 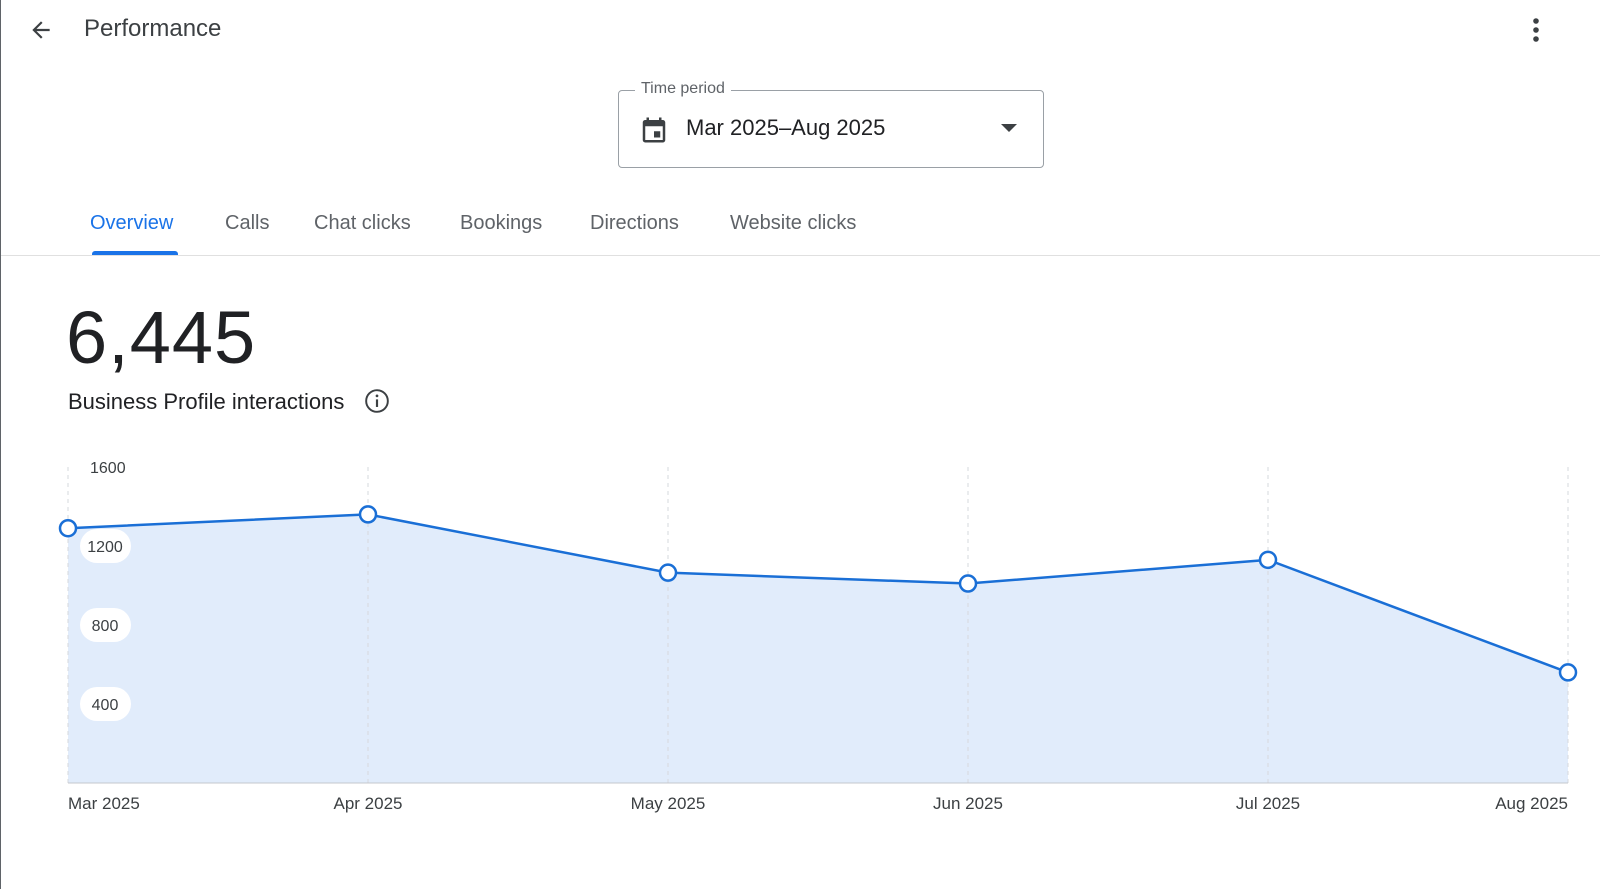 I want to click on more-vert-icon, so click(x=1536, y=30).